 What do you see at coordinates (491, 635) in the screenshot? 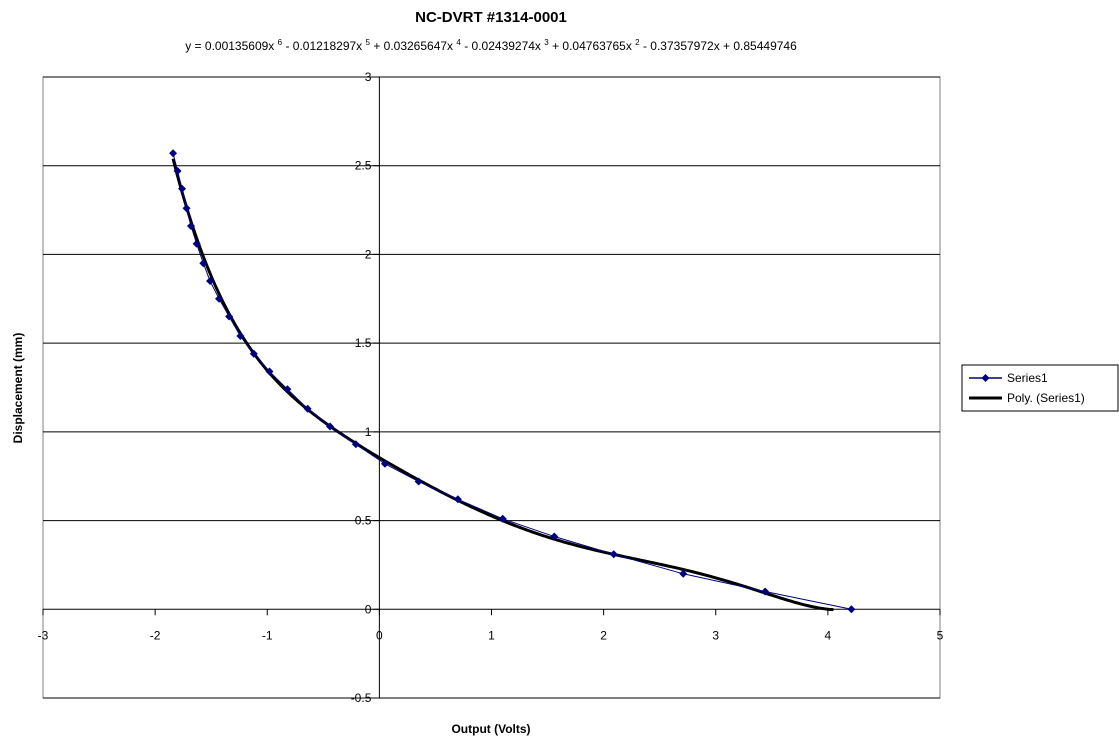
I see `x-tick-label: 1` at bounding box center [491, 635].